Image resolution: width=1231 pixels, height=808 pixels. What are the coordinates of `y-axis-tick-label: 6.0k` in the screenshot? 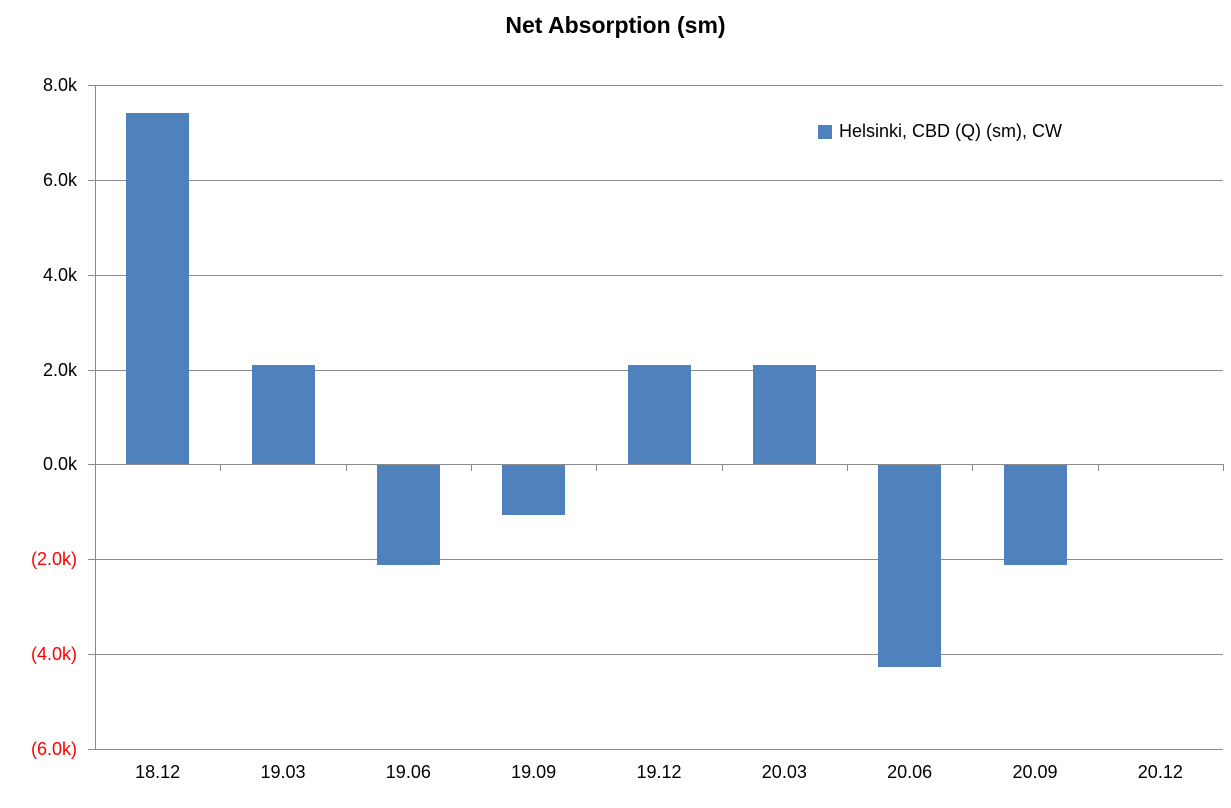 It's located at (59, 179).